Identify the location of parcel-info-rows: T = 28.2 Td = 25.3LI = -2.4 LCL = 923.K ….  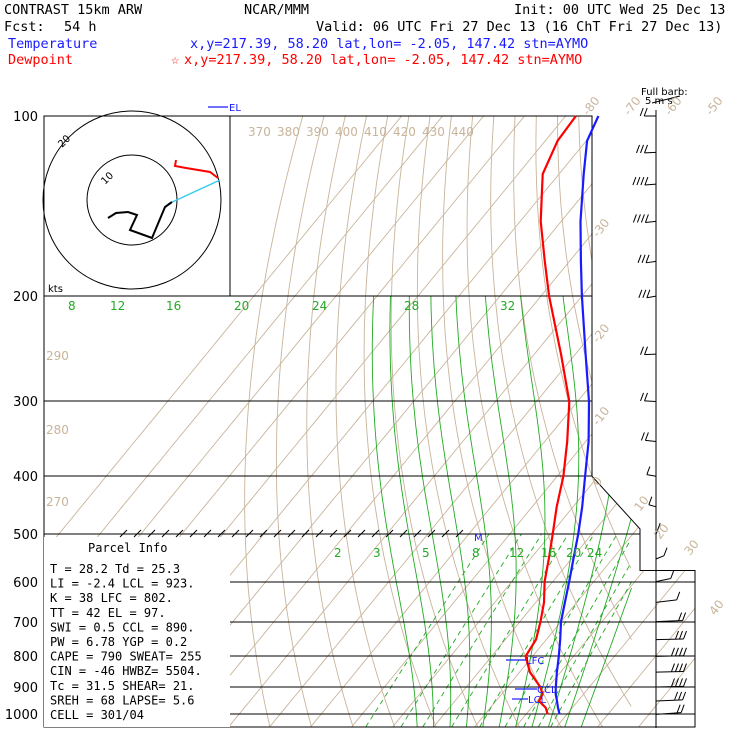
(126, 642).